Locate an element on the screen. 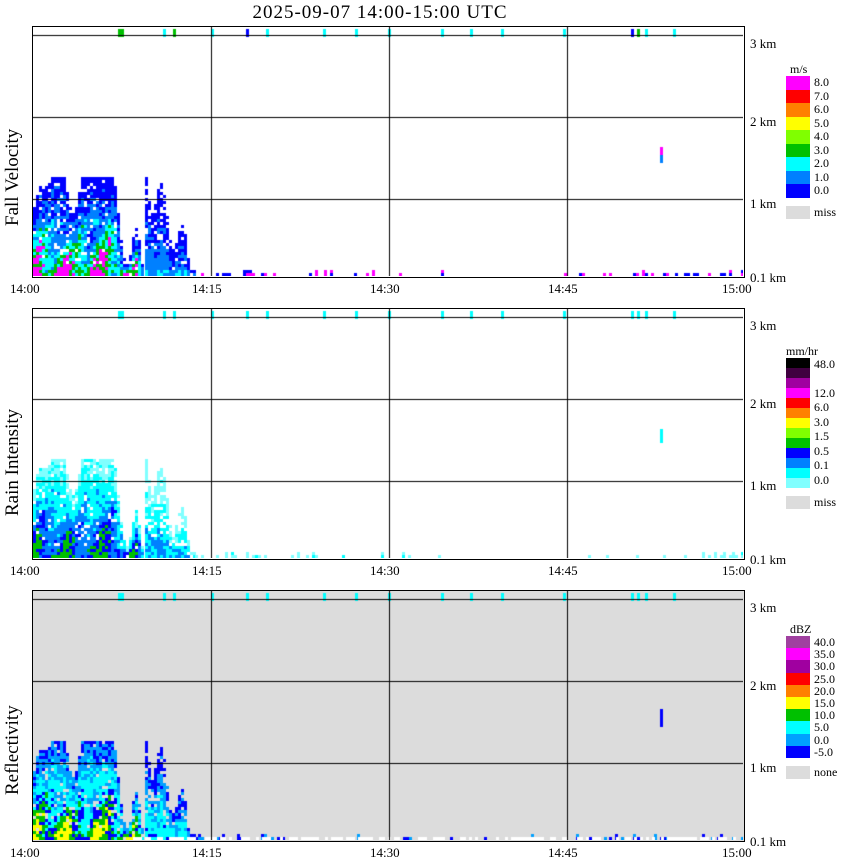 This screenshot has height=868, width=850. colorbar-tick-label: 2.0 is located at coordinates (821, 163).